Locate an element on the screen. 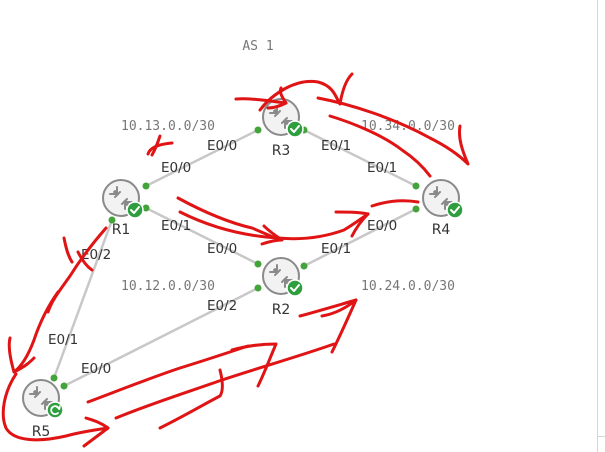 The image size is (605, 452). refresh-icon is located at coordinates (55, 410).